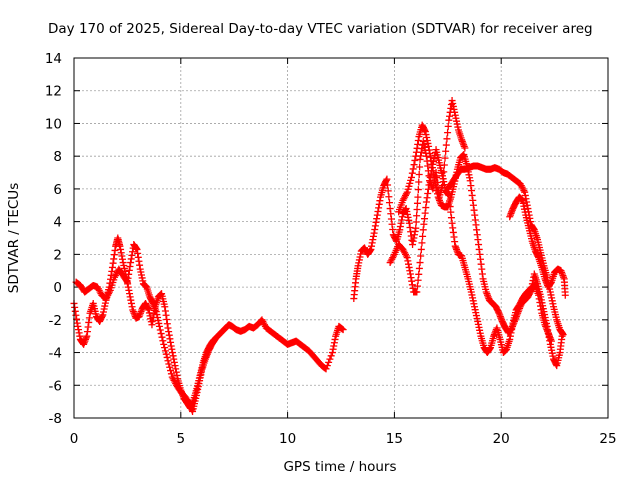 This screenshot has width=640, height=480. What do you see at coordinates (55, 354) in the screenshot?
I see `y-tick-label: -4` at bounding box center [55, 354].